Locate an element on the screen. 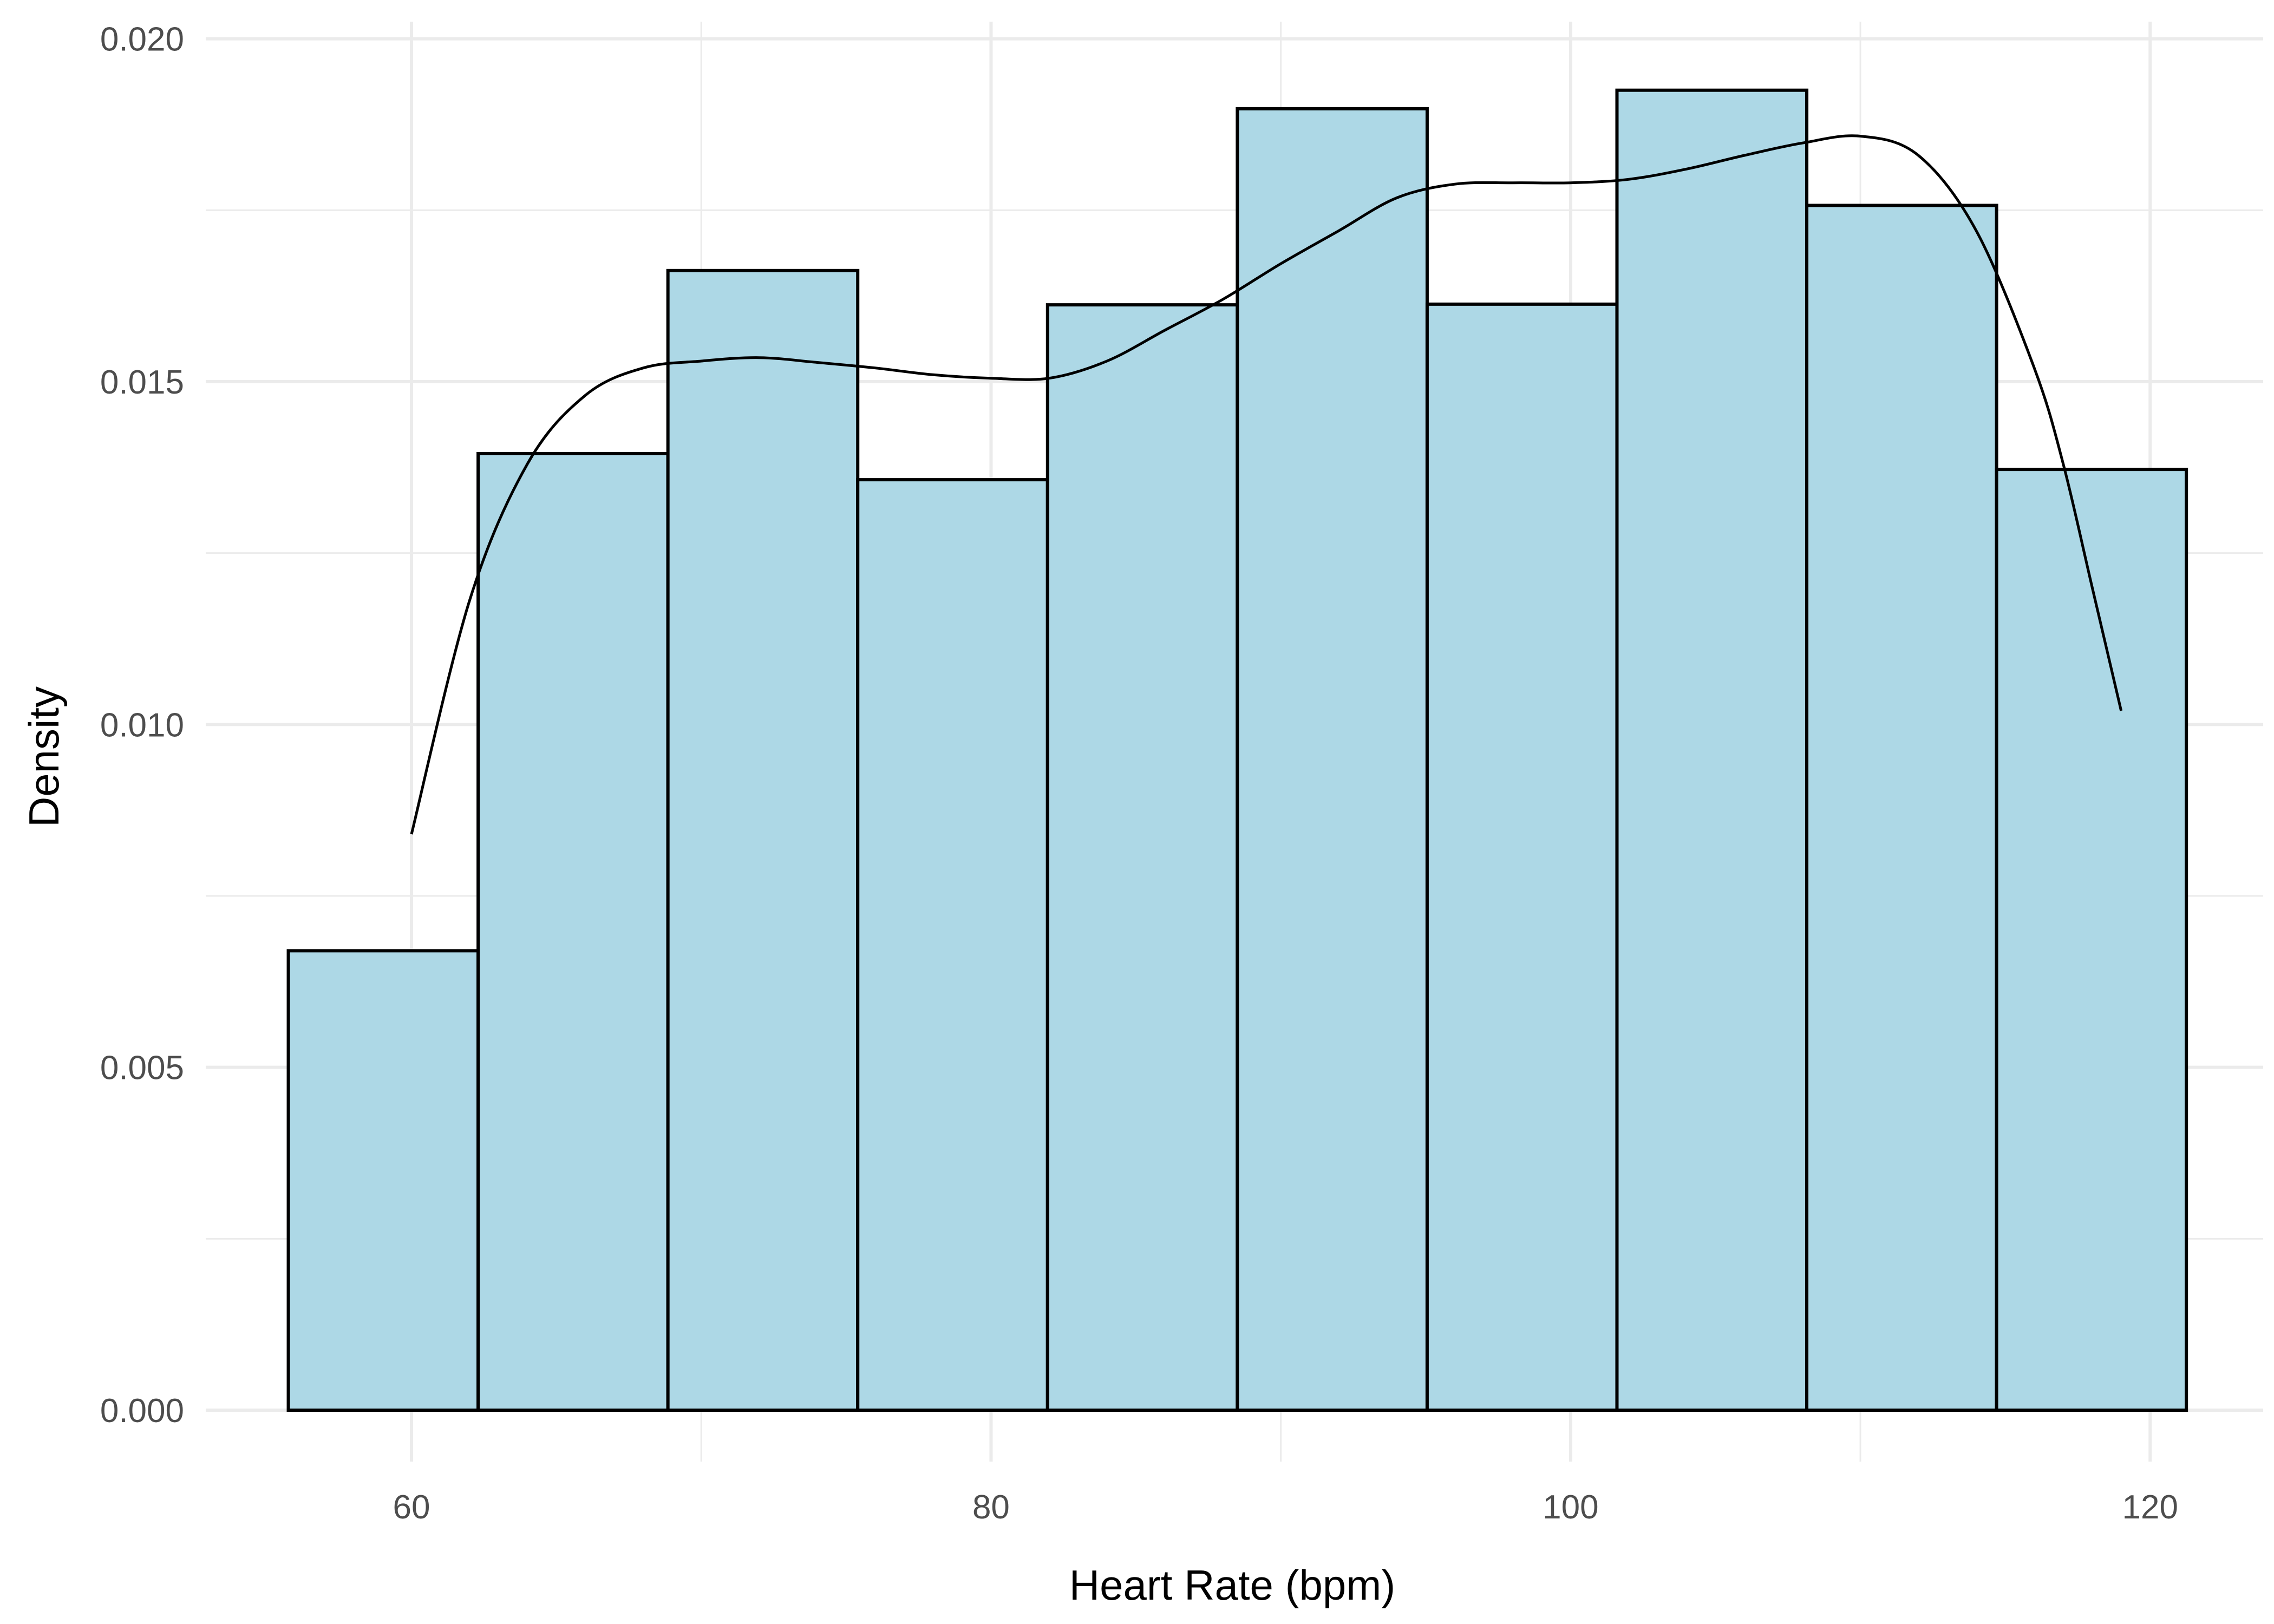  y-tick-label: 0.005 is located at coordinates (142, 1068).